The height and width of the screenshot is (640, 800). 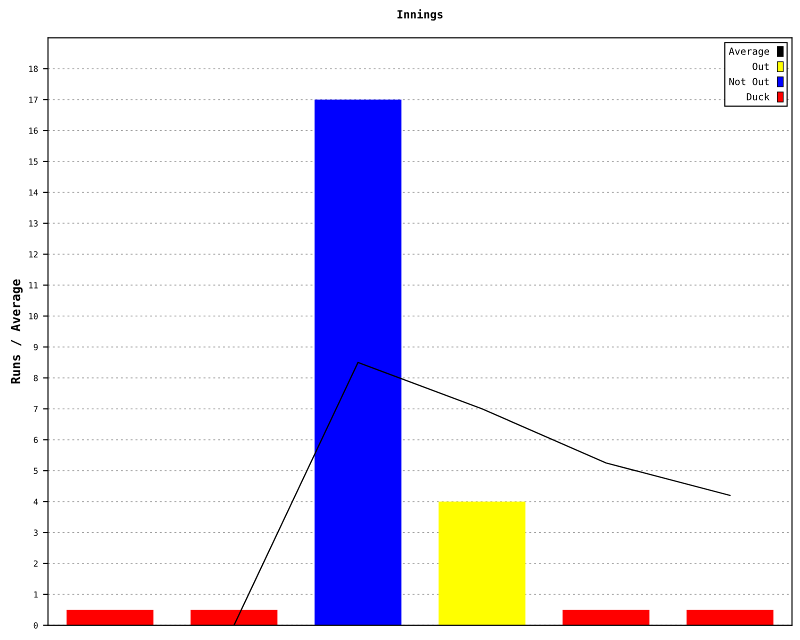 I want to click on y-axis-title: Runs / Average, so click(x=16, y=331).